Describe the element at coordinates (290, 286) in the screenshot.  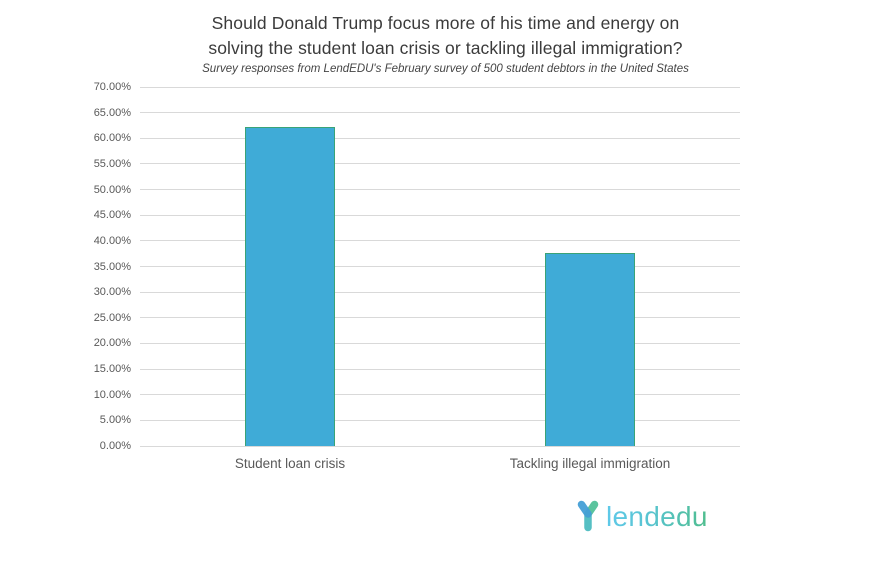
I see `bar-student-loan-crisis` at that location.